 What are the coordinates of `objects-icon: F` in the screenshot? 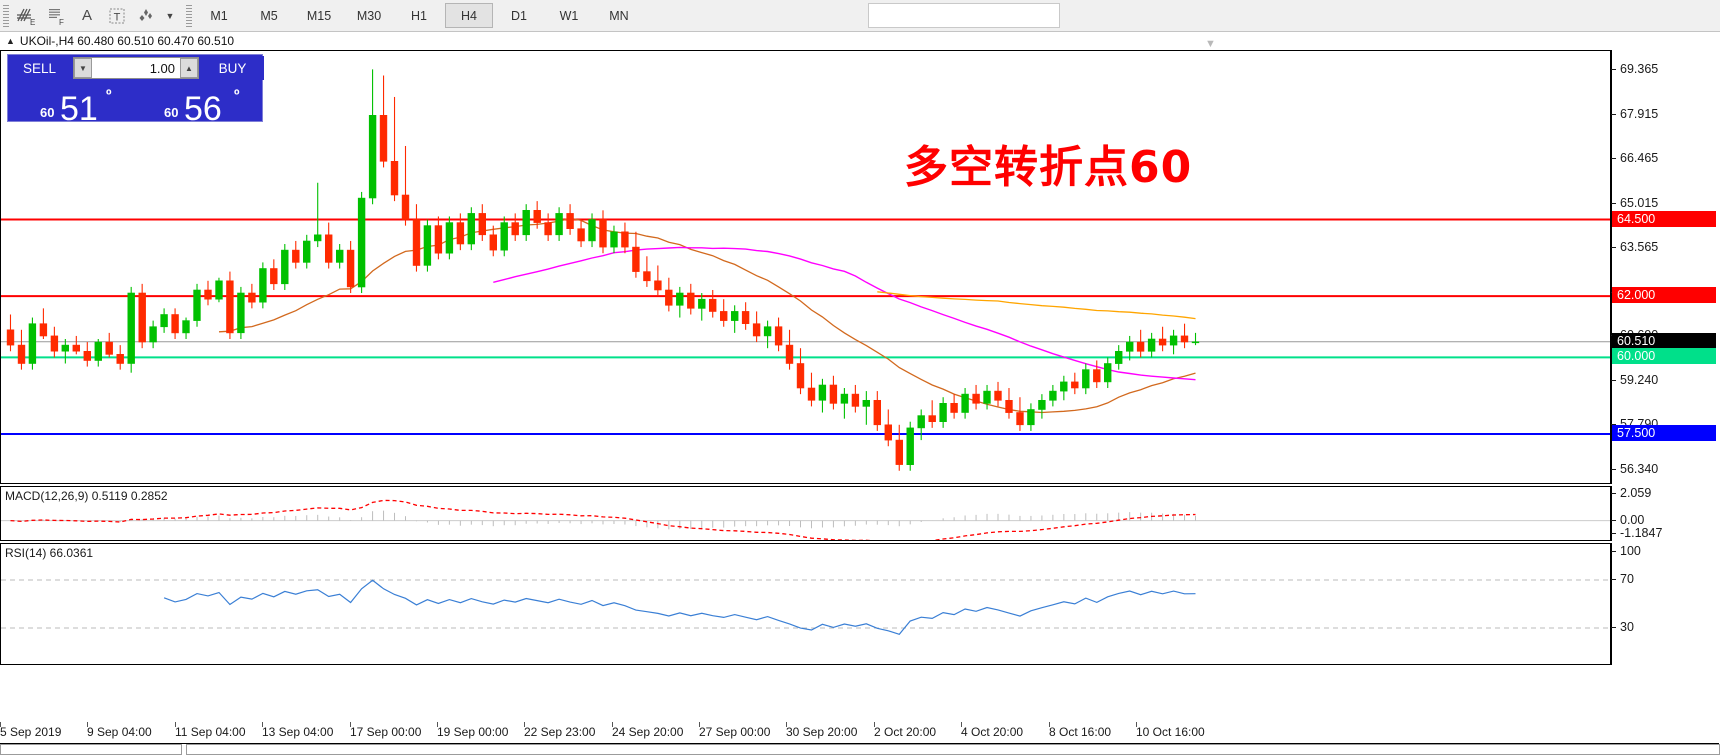 It's located at (57, 15).